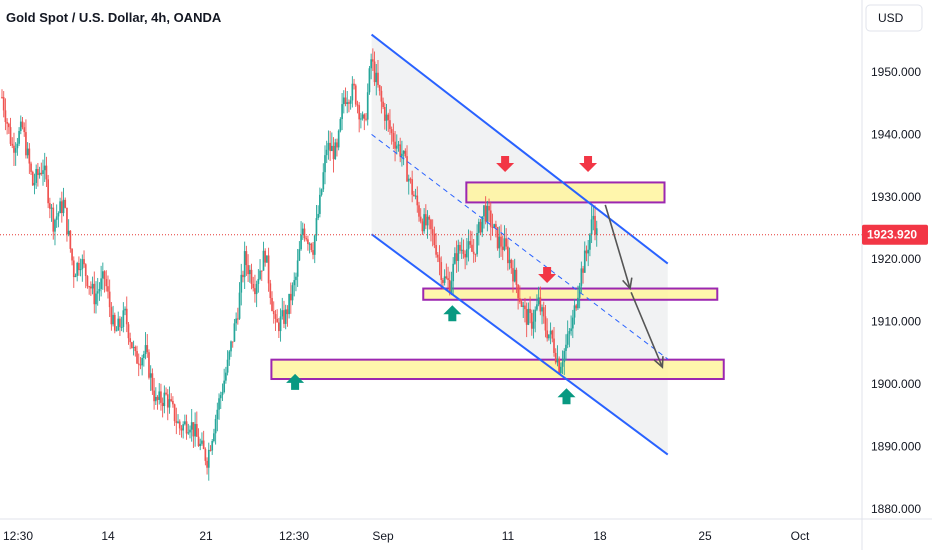  What do you see at coordinates (617, 246) in the screenshot?
I see `projection-line` at bounding box center [617, 246].